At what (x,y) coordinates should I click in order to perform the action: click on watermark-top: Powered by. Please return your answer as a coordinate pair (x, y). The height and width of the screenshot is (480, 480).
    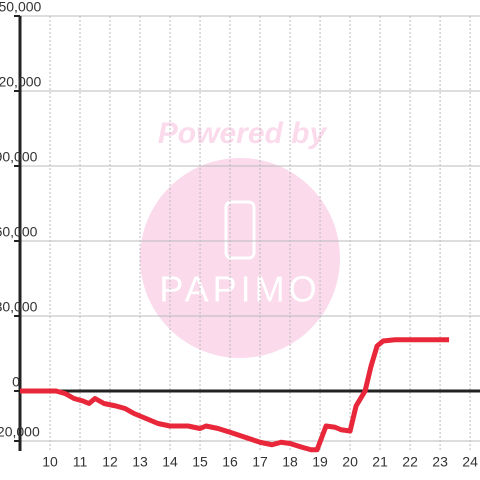
    Looking at the image, I should click on (243, 133).